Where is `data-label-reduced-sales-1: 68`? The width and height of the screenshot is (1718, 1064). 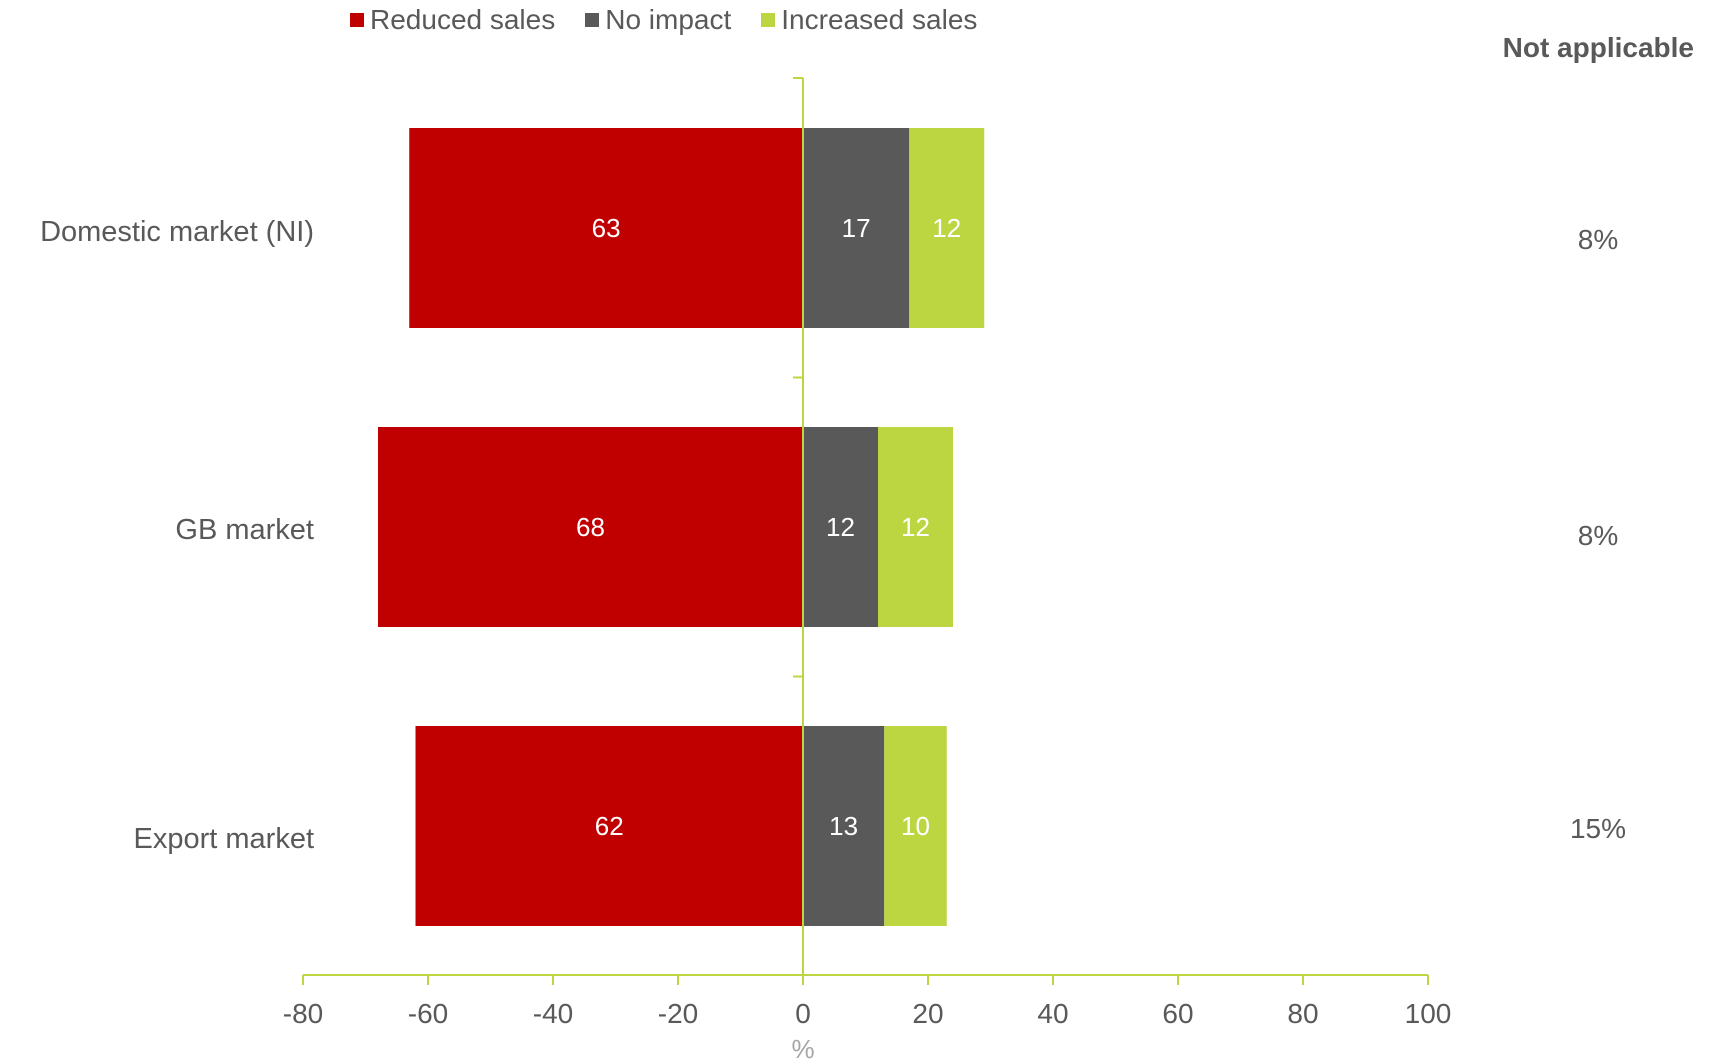
data-label-reduced-sales-1: 68 is located at coordinates (590, 527).